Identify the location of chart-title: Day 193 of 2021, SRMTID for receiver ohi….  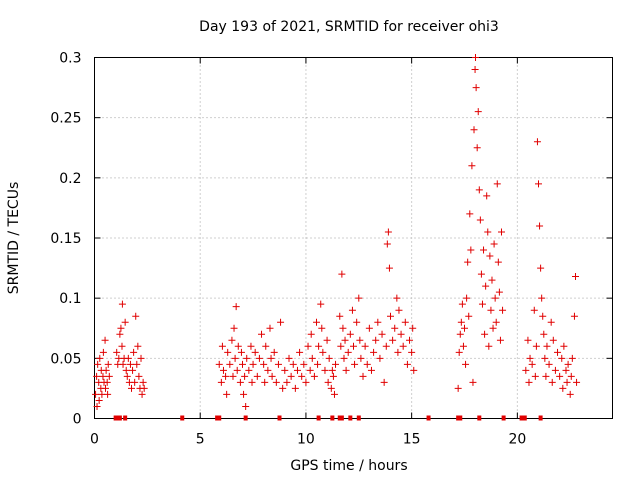
(349, 27).